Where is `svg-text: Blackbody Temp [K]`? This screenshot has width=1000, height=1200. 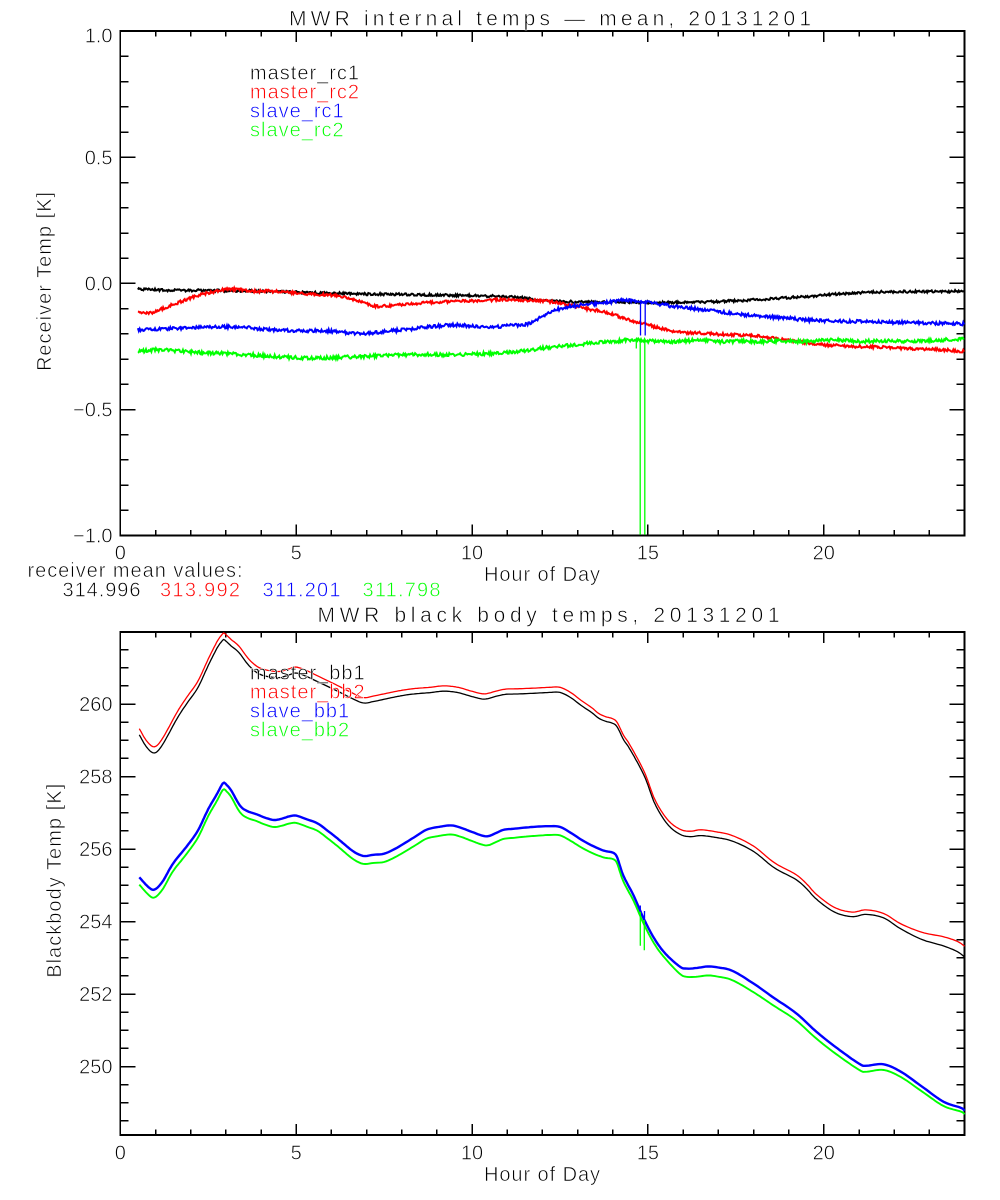
svg-text: Blackbody Temp [K] is located at coordinates (55, 881).